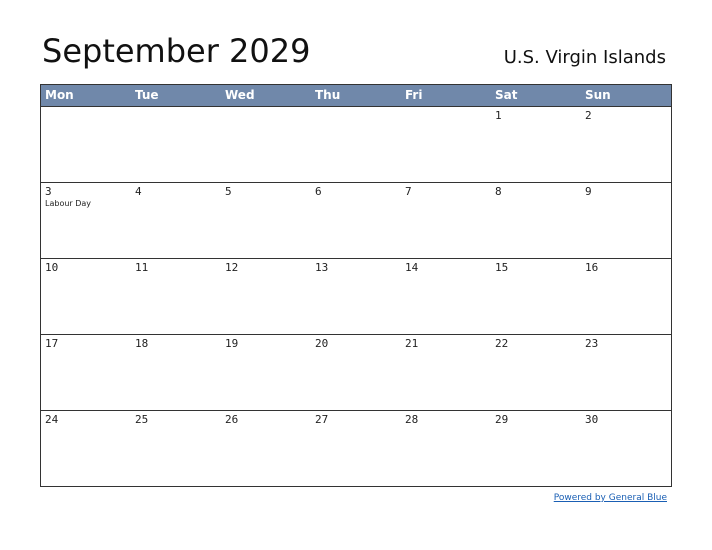 This screenshot has height=550, width=712. Describe the element at coordinates (86, 372) in the screenshot. I see `day-cell: 17` at that location.